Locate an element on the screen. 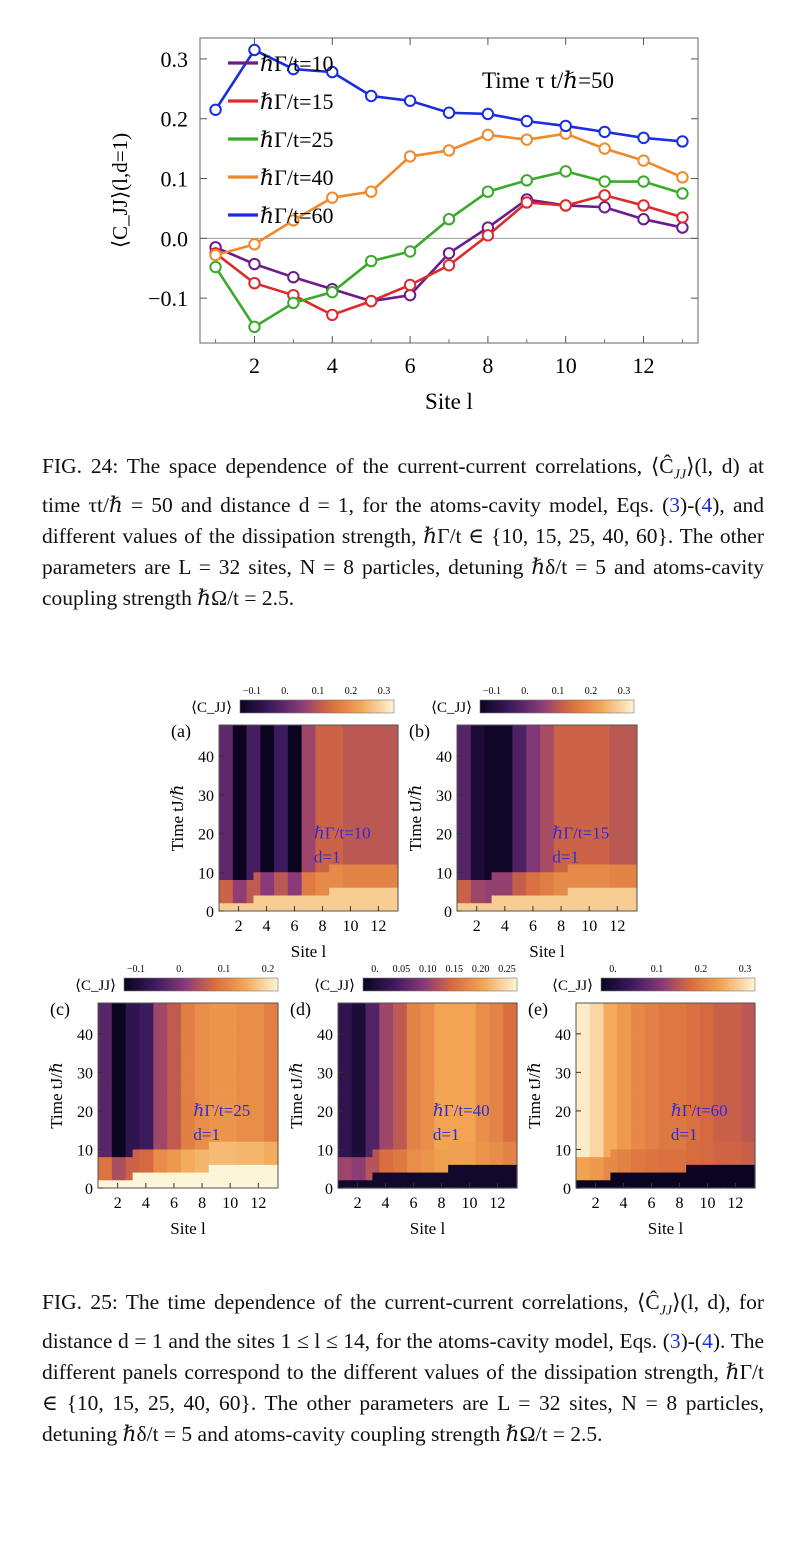  fig25-ref-eq3: 3 is located at coordinates (675, 1341).